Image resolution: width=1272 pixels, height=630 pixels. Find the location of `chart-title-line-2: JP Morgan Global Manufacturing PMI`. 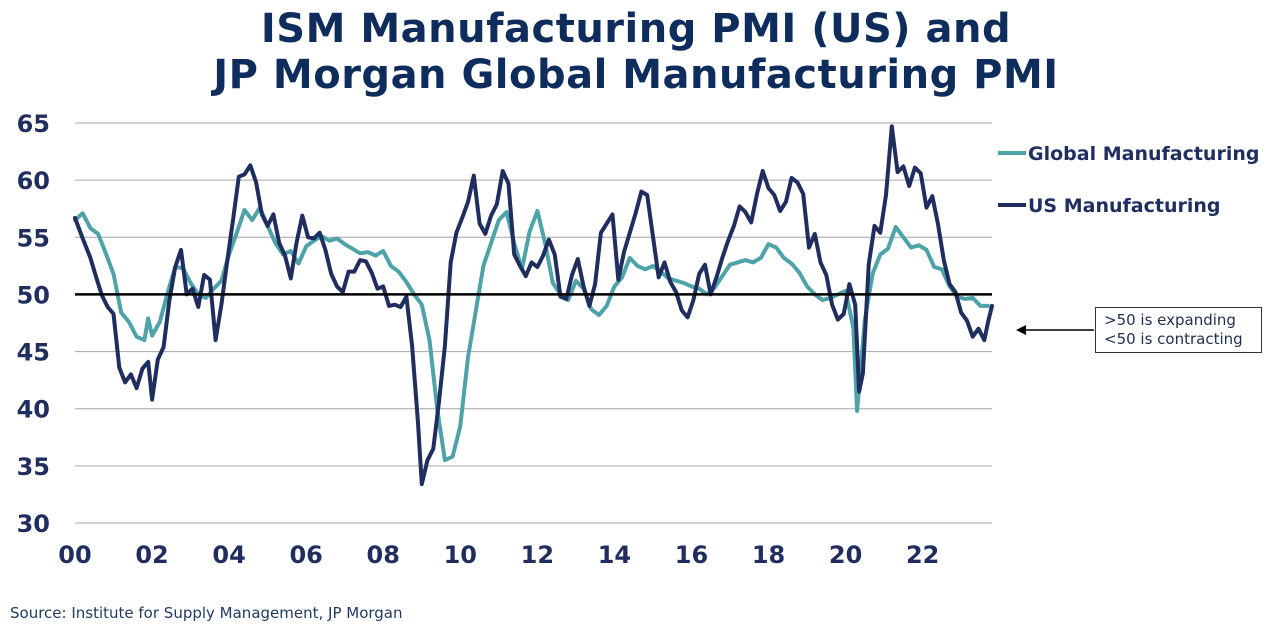

chart-title-line-2: JP Morgan Global Manufacturing PMI is located at coordinates (636, 75).